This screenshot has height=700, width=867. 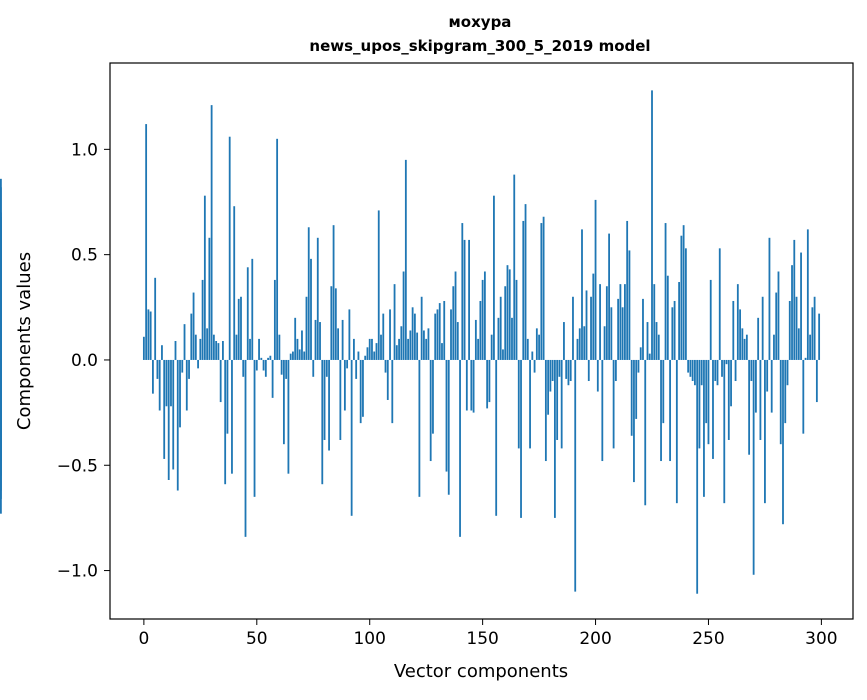 What do you see at coordinates (24, 341) in the screenshot?
I see `y-axis-label: Components values` at bounding box center [24, 341].